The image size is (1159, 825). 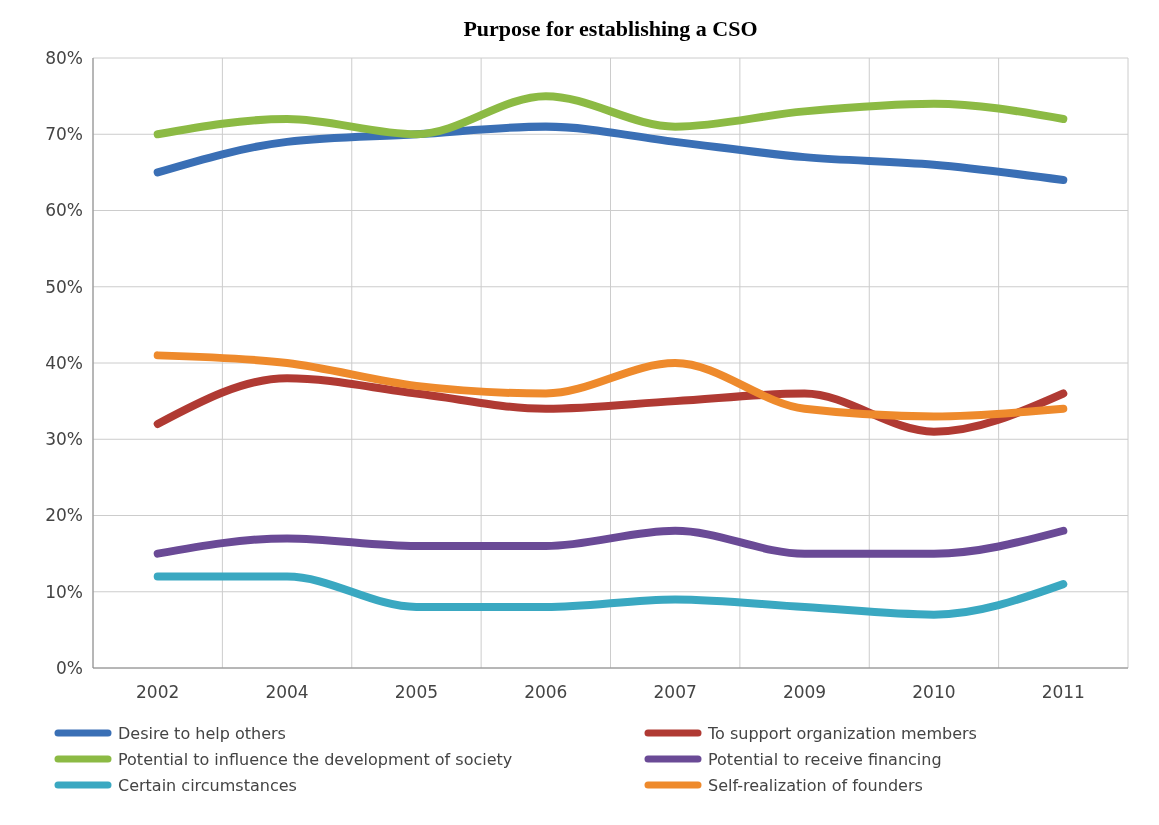 I want to click on legend-label: Potential to receive financing, so click(x=825, y=759).